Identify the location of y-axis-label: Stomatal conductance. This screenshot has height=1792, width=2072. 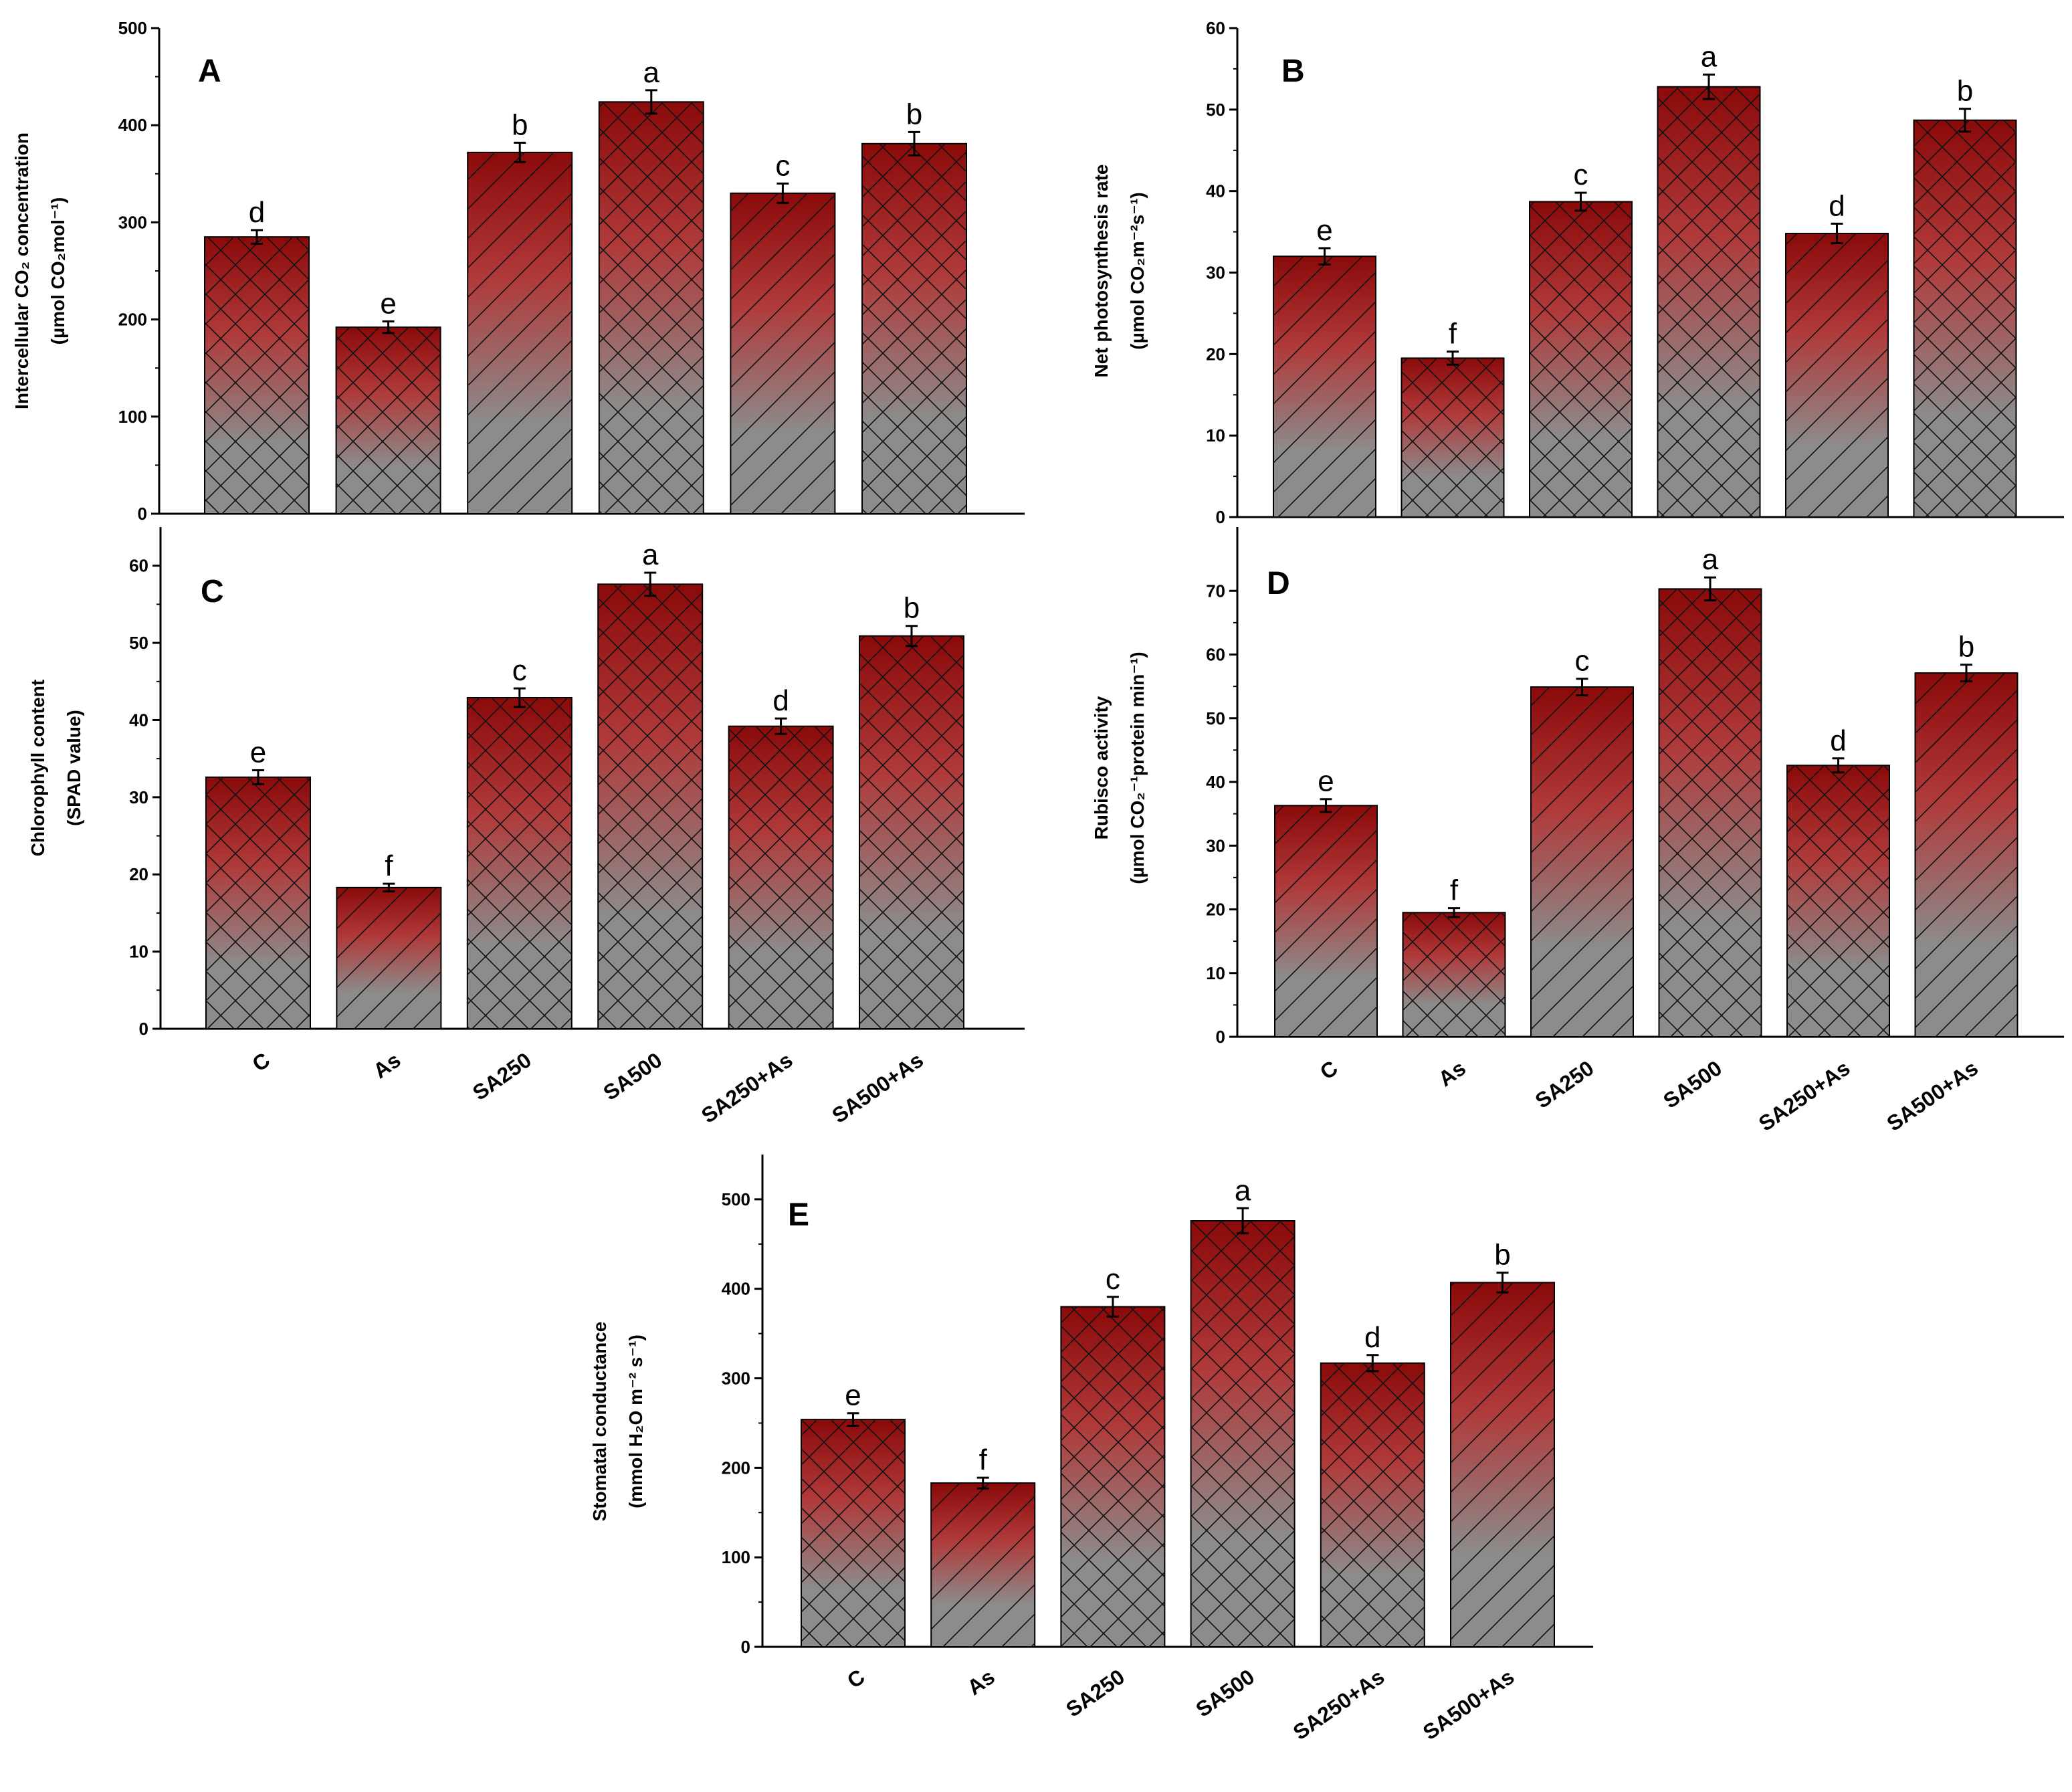
(600, 1422).